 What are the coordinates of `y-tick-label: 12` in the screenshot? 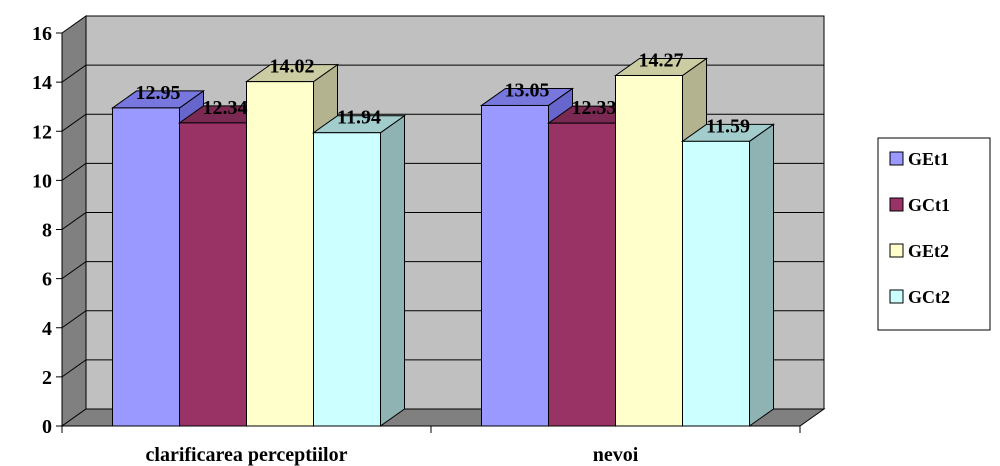 It's located at (42, 132).